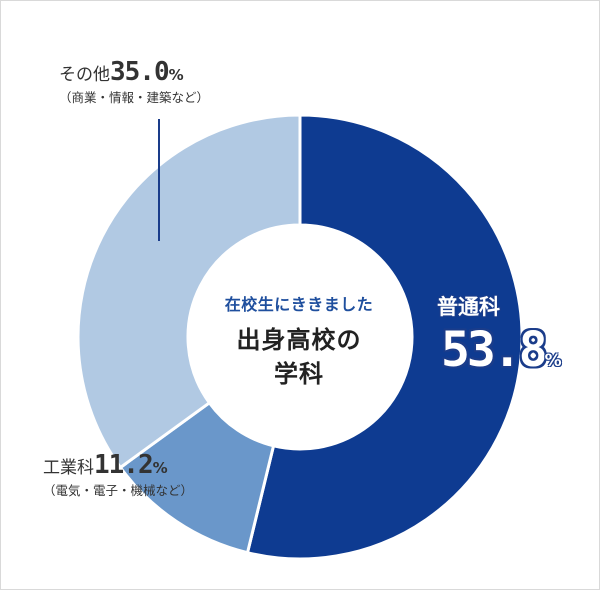 The width and height of the screenshot is (600, 590). Describe the element at coordinates (501, 350) in the screenshot. I see `label-general-figure: 53.8%` at that location.